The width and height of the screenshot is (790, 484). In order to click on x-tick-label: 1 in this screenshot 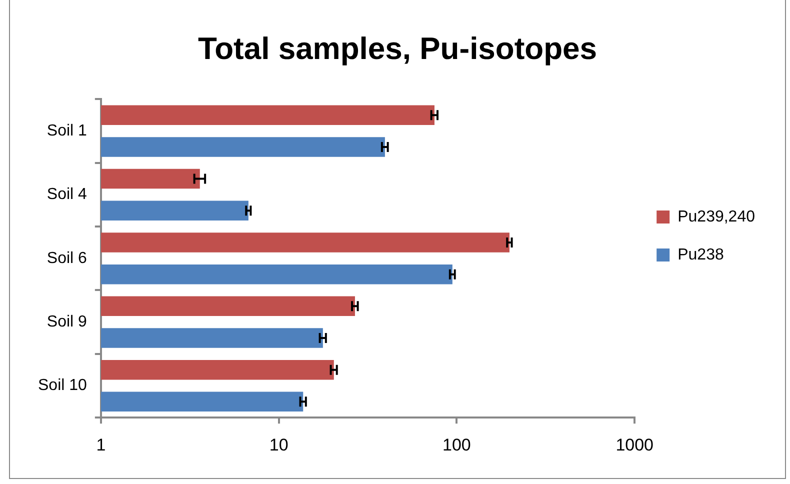, I will do `click(101, 444)`.